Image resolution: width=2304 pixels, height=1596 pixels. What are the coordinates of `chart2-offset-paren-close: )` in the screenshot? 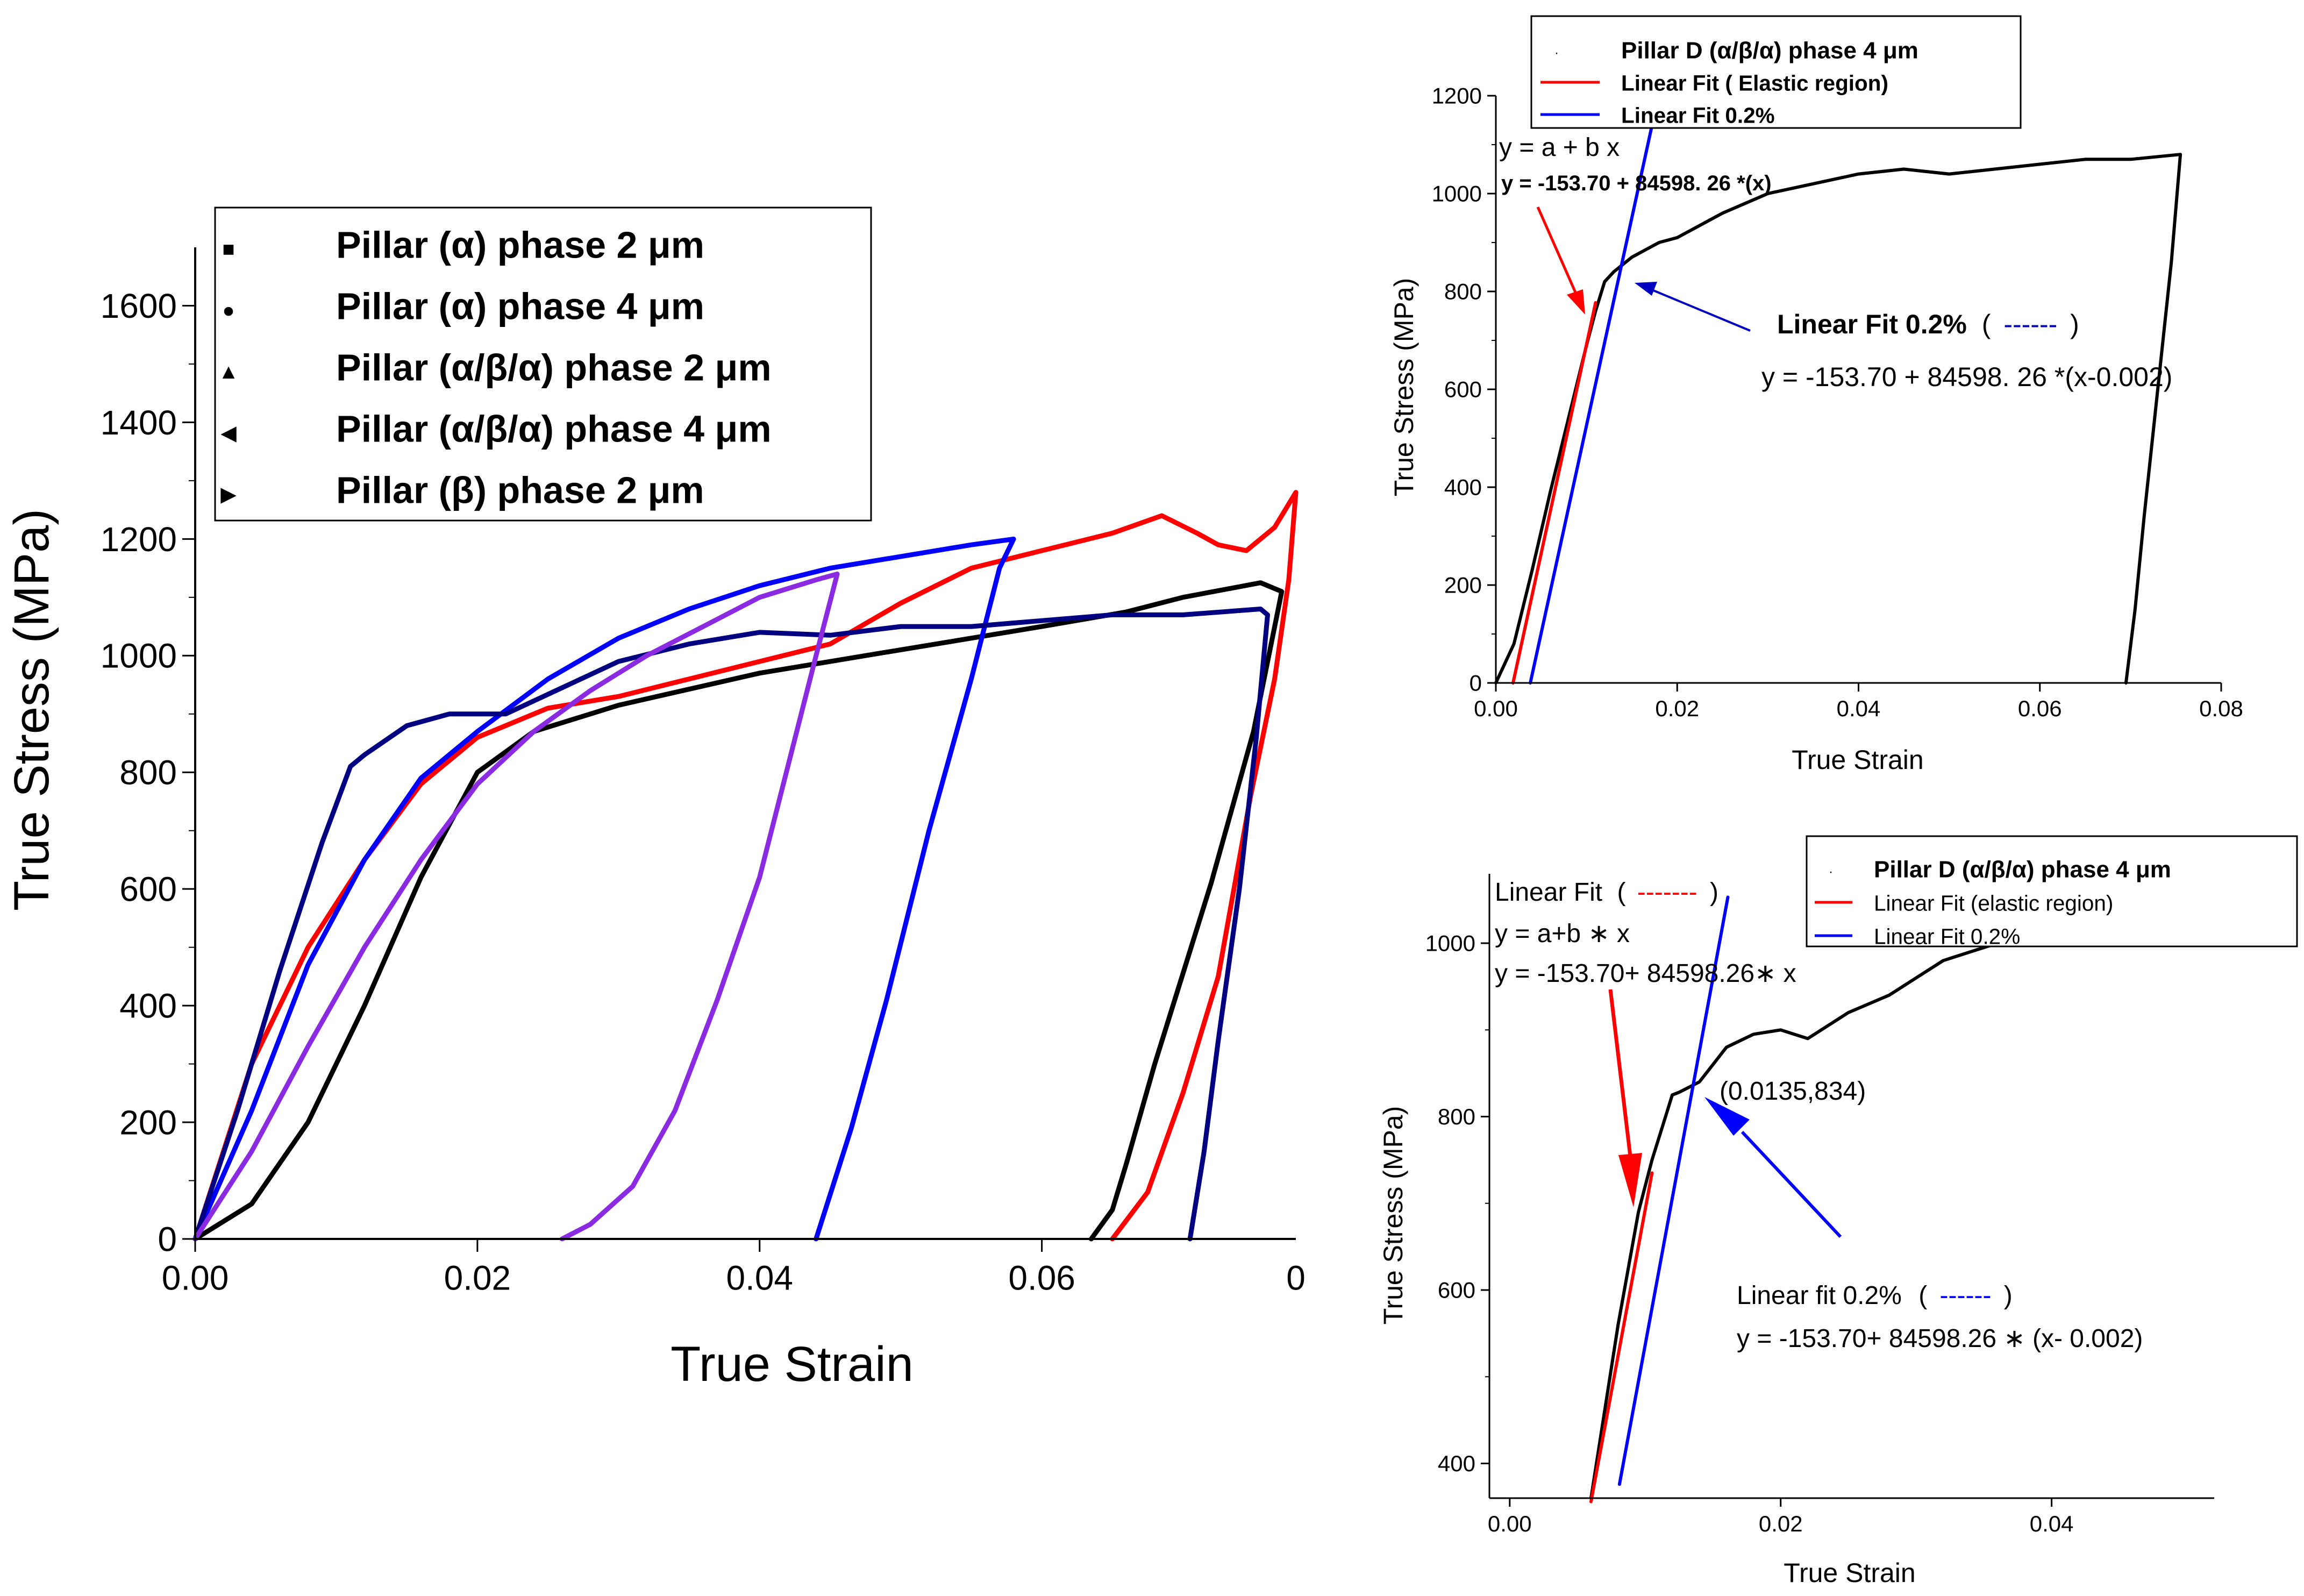 It's located at (2074, 324).